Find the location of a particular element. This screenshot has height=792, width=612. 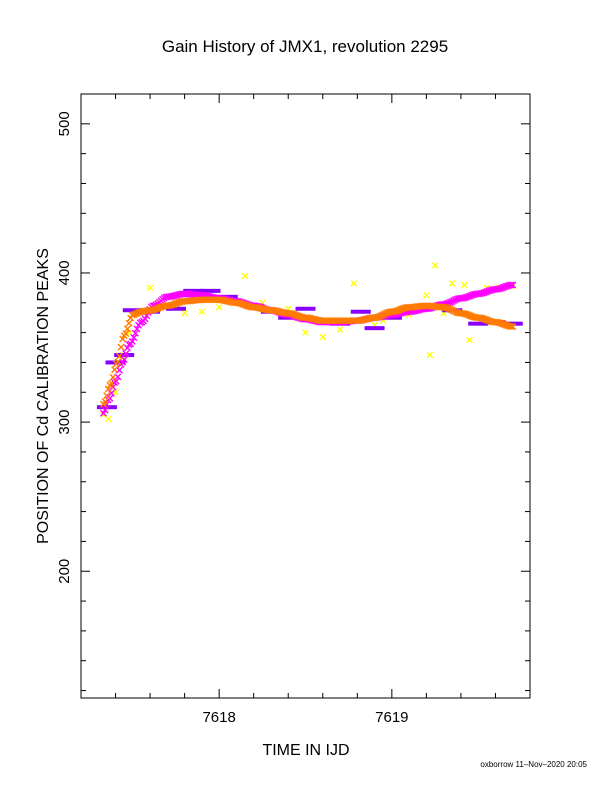

x-tick-label: 7618 is located at coordinates (218, 717).